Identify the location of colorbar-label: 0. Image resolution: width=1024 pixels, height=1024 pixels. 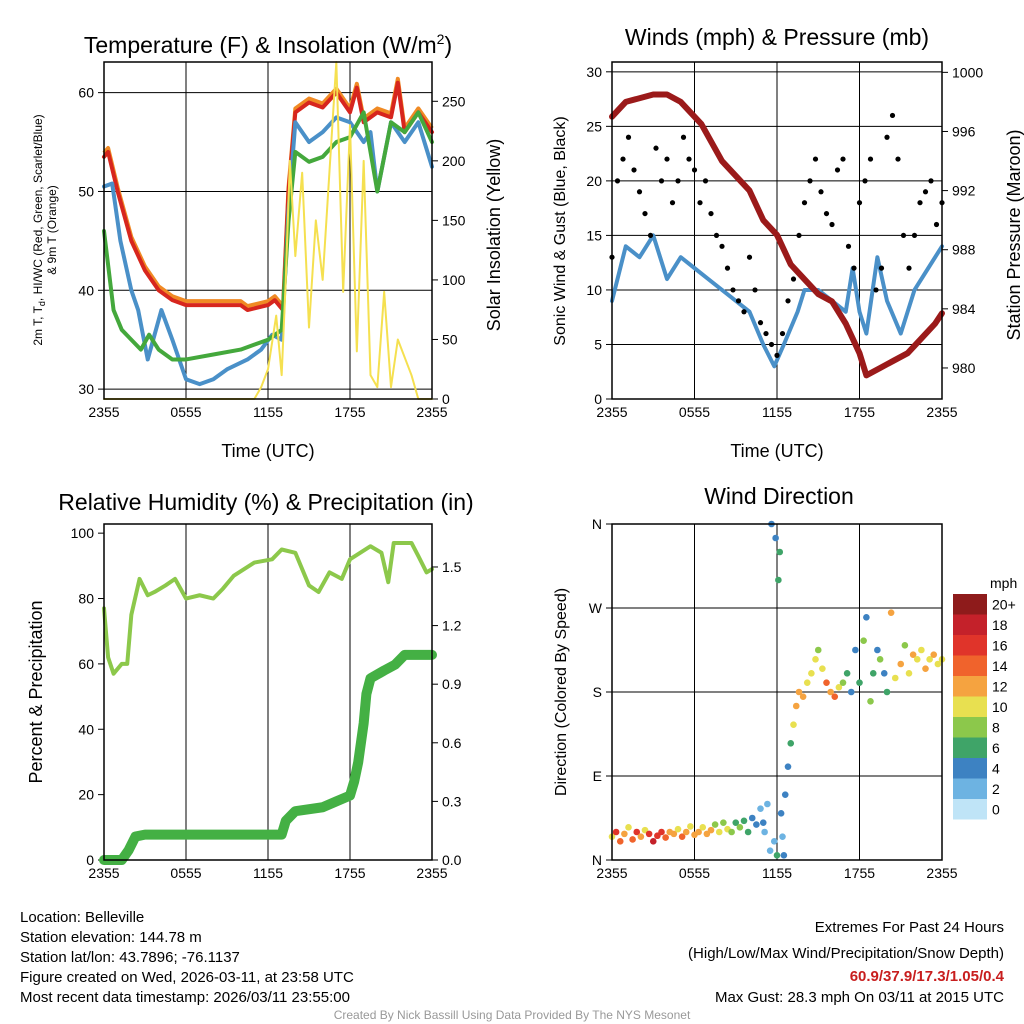
(996, 809).